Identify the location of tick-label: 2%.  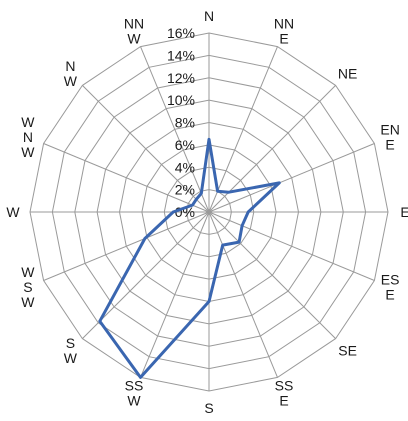
(185, 190).